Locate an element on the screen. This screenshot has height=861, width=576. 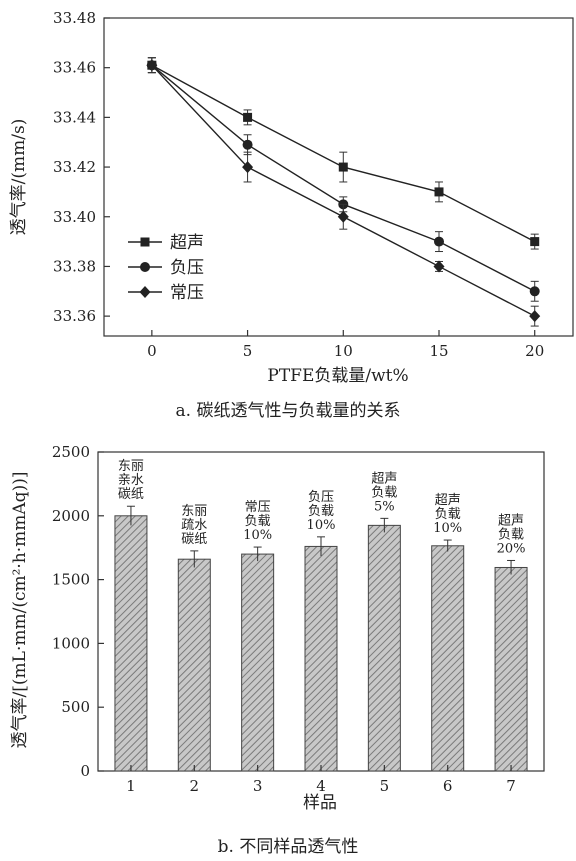
chart-b-x-tick-label: 1 is located at coordinates (131, 786).